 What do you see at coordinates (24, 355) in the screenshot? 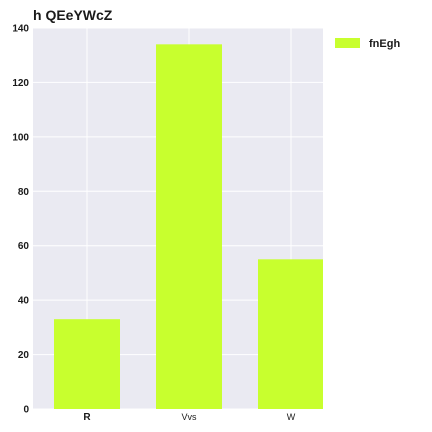
I see `y-tick-label: 20` at bounding box center [24, 355].